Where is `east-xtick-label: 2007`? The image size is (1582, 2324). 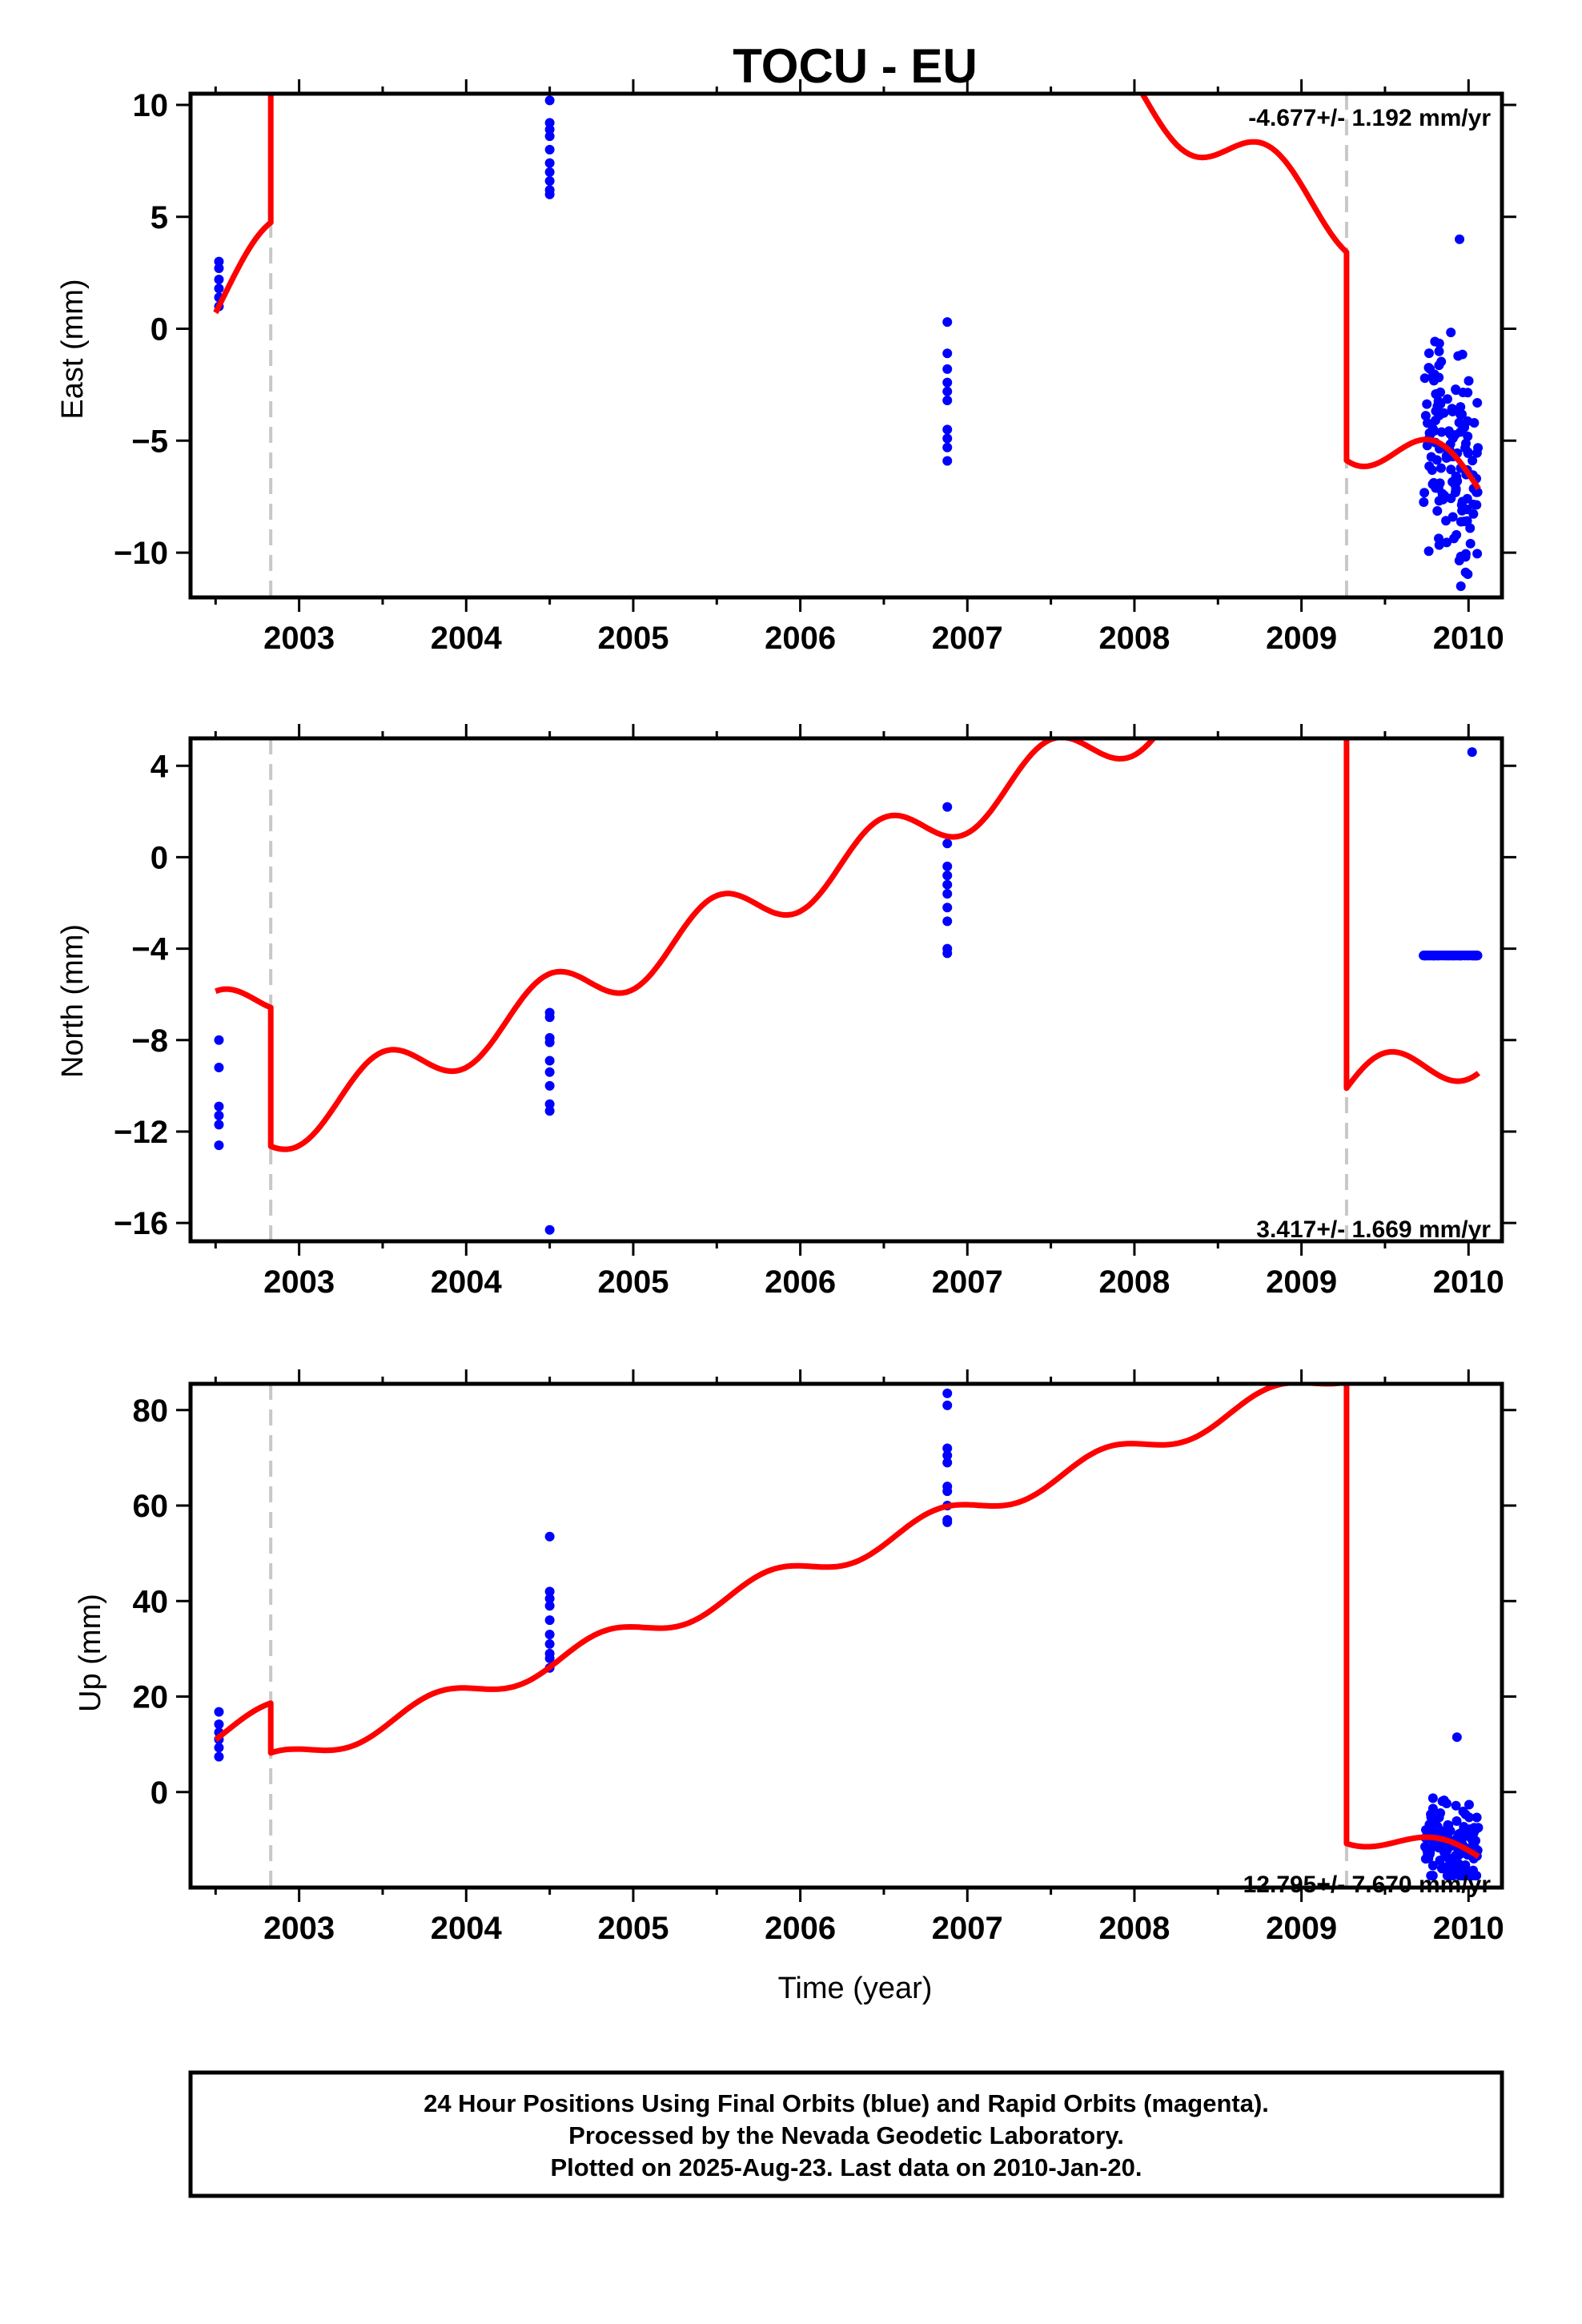
east-xtick-label: 2007 is located at coordinates (967, 638).